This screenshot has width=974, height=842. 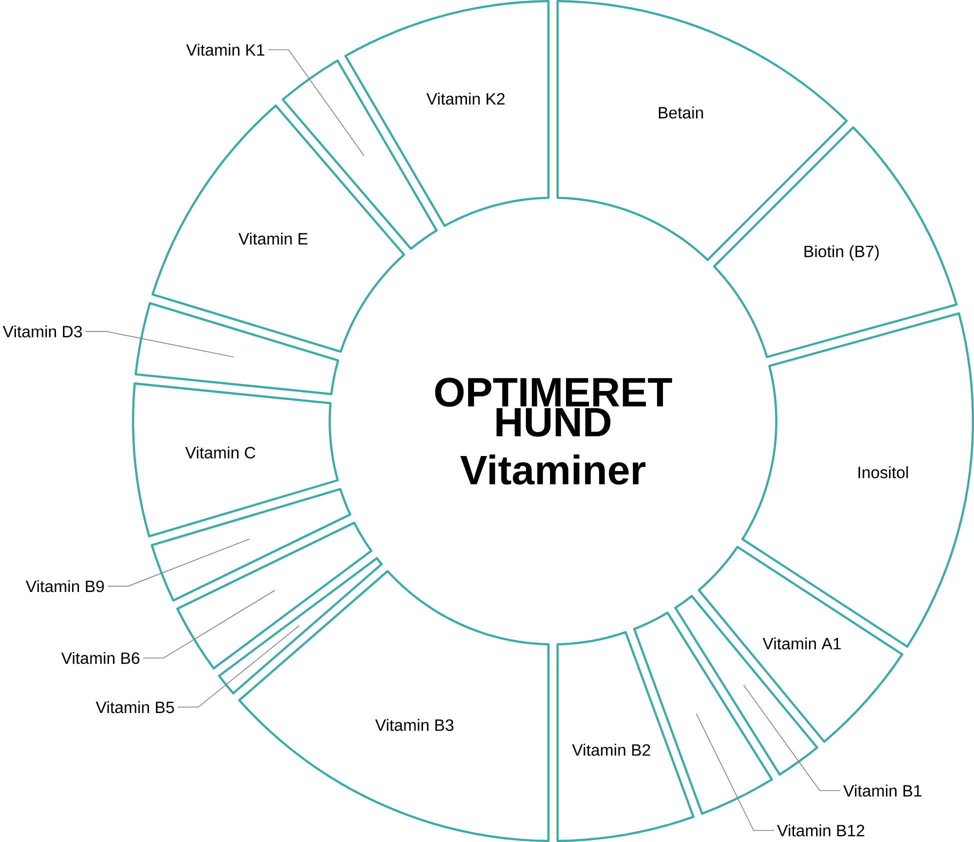 I want to click on slice-label: Vitamin K1, so click(x=225, y=50).